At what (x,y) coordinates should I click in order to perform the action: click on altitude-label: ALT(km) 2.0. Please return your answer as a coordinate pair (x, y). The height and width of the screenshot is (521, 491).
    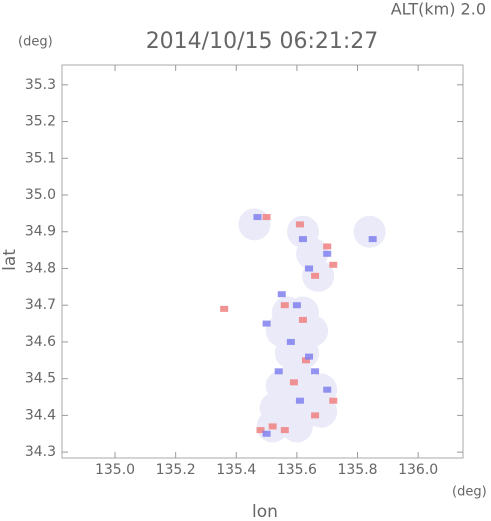
    Looking at the image, I should click on (438, 9).